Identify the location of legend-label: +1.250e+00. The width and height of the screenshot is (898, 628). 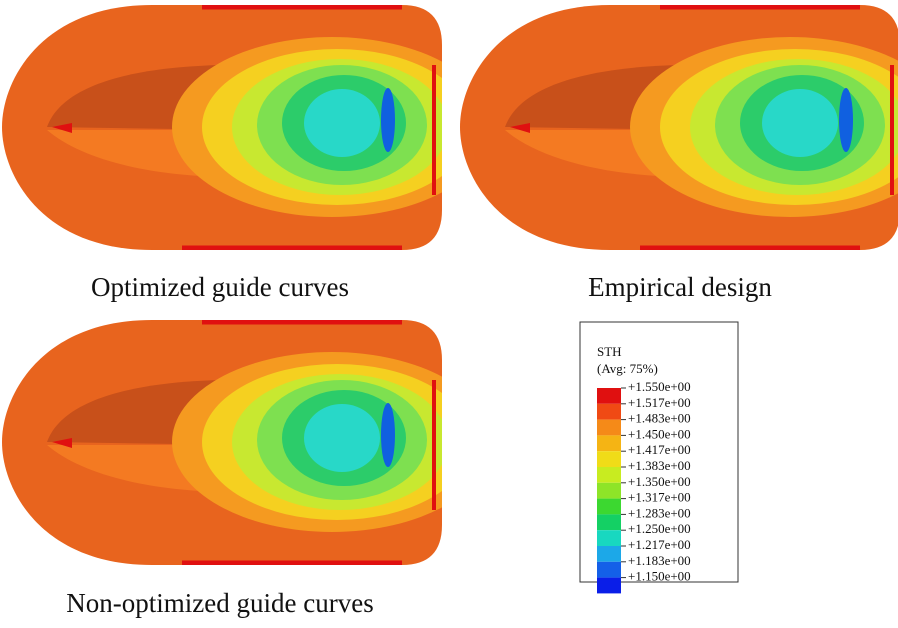
(659, 528).